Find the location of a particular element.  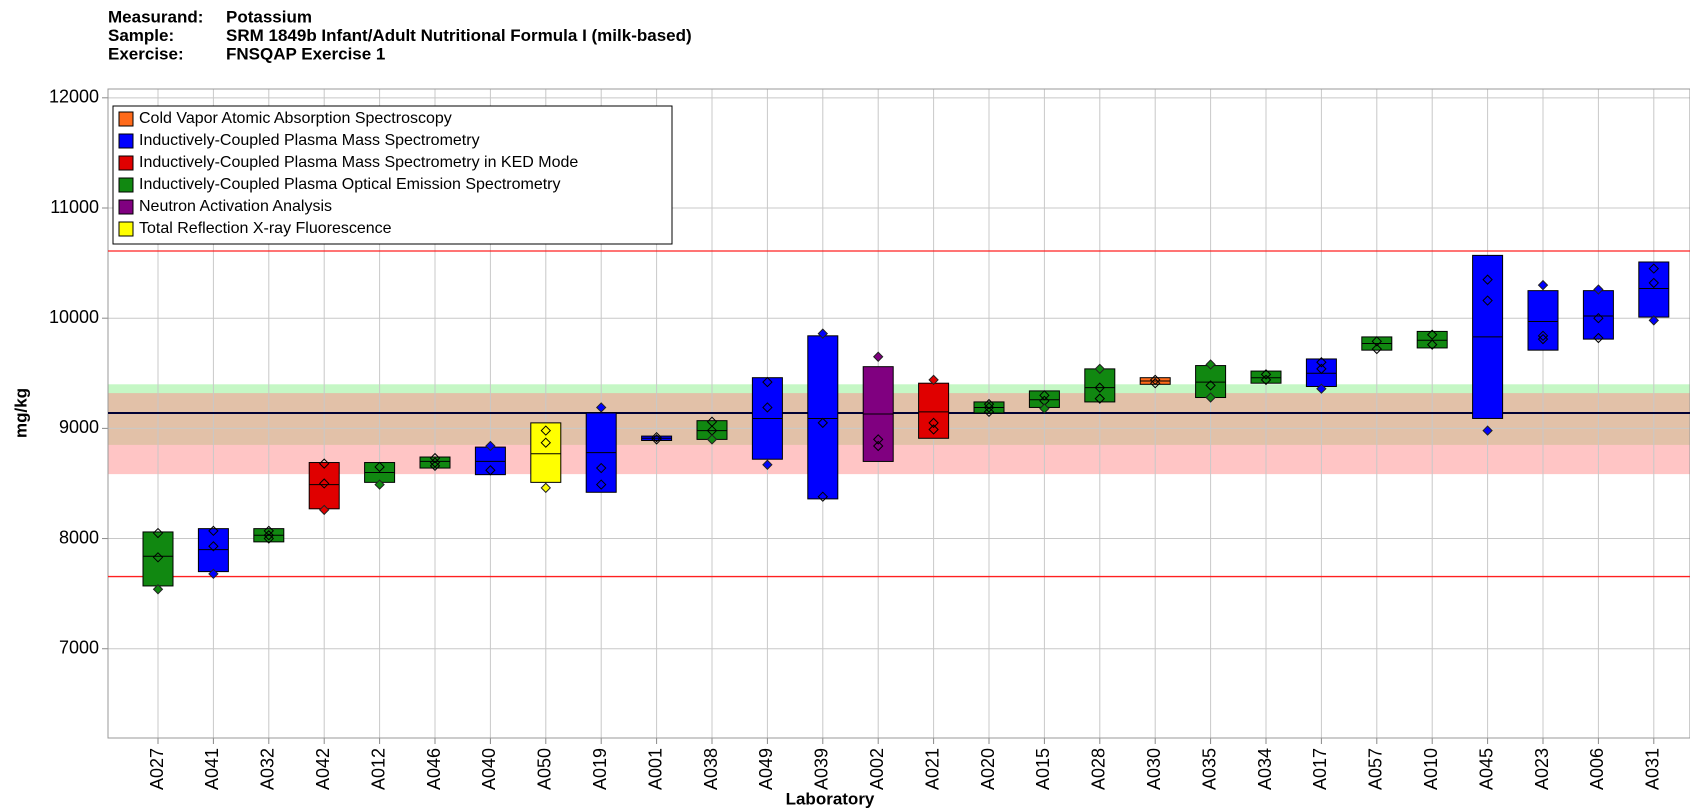

x-tick-label: A028 is located at coordinates (1099, 769).